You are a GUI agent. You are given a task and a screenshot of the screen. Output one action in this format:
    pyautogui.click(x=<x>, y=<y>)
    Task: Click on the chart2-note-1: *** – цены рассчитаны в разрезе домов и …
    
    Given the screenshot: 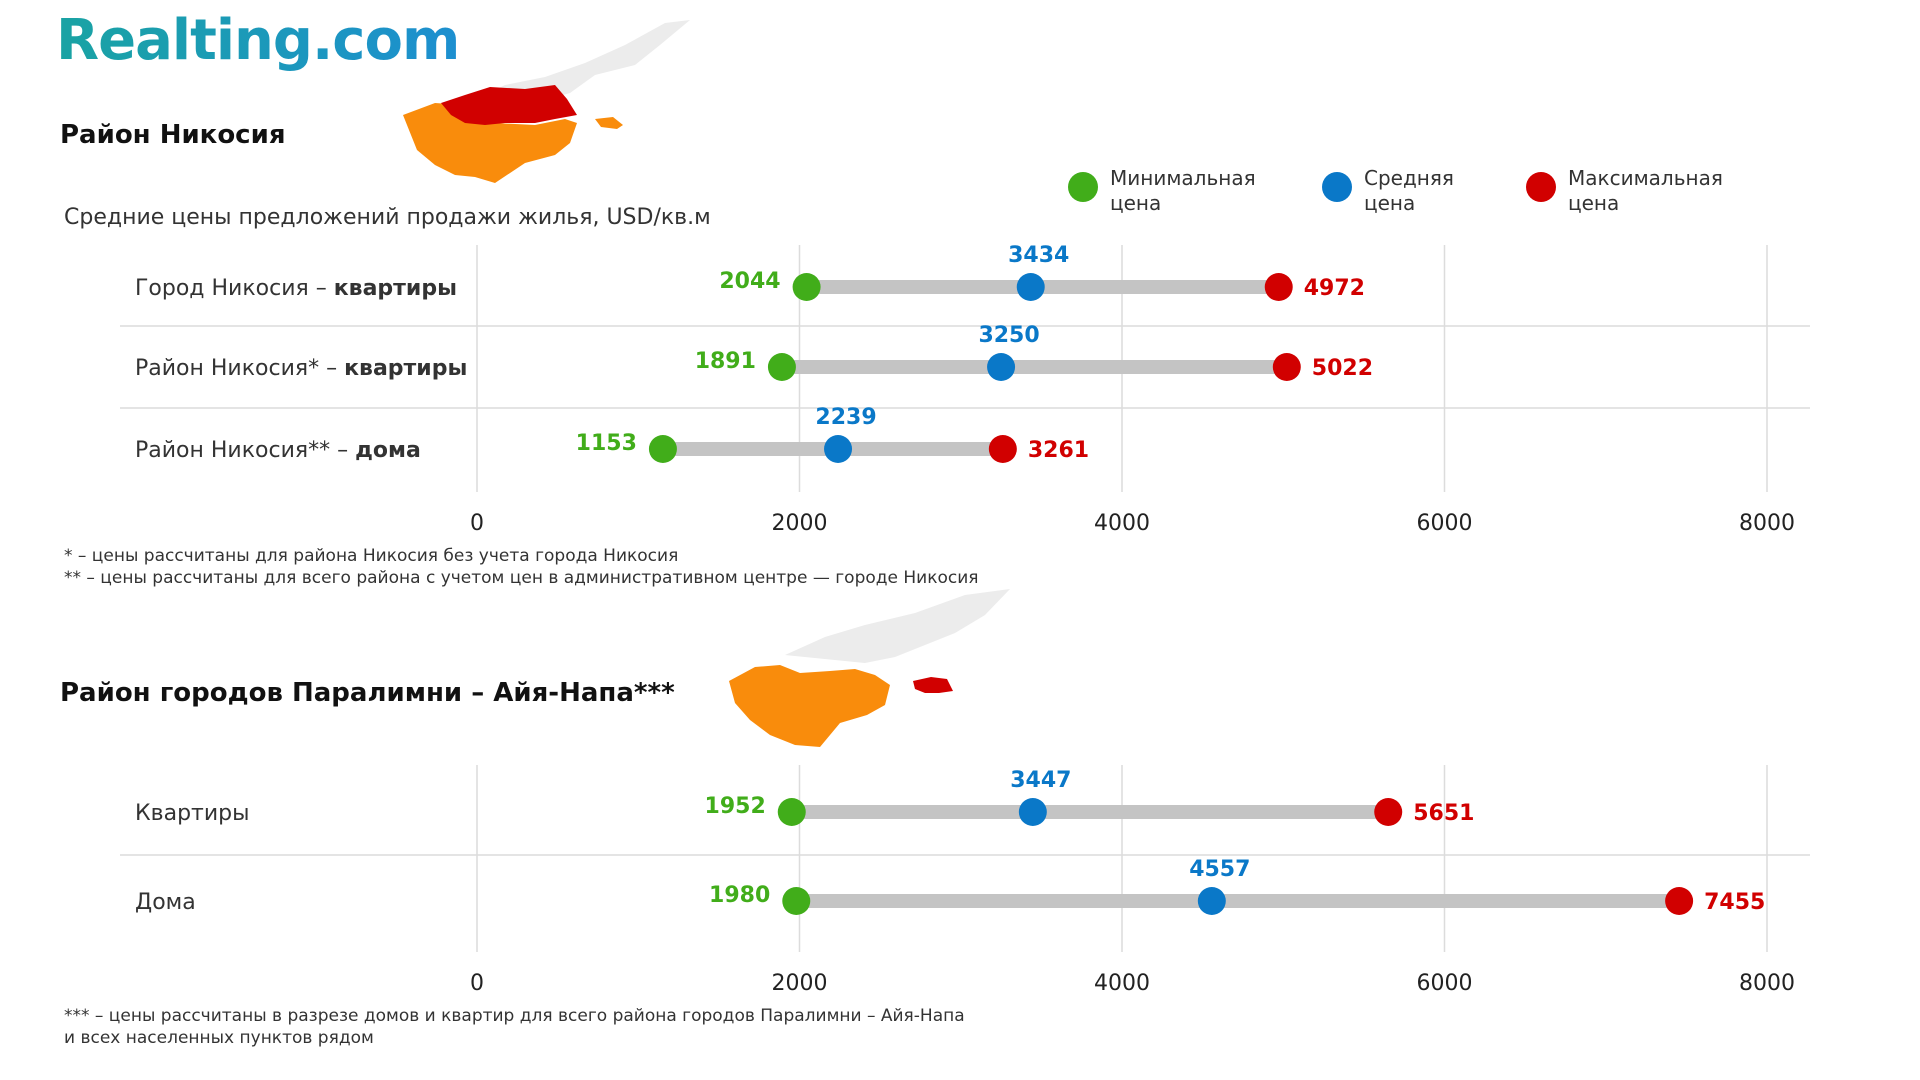 What is the action you would take?
    pyautogui.click(x=514, y=1016)
    